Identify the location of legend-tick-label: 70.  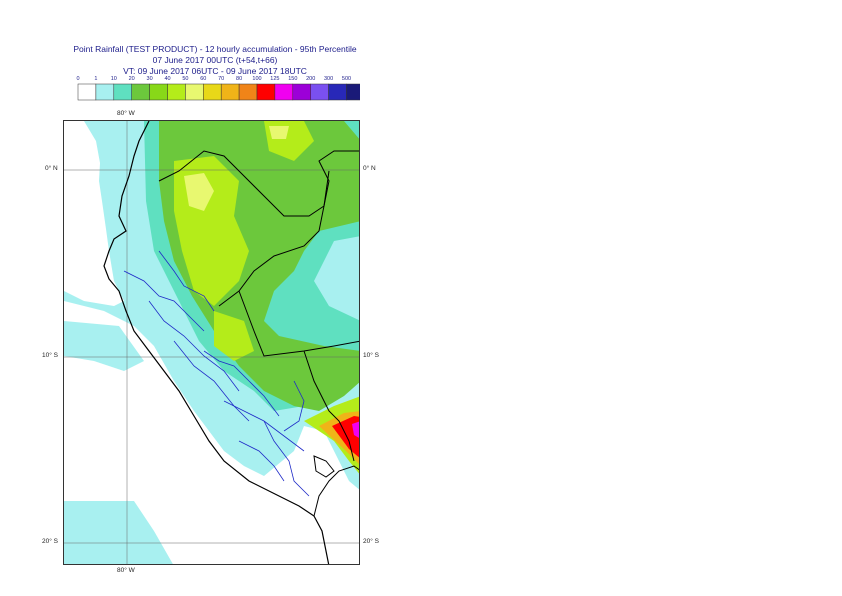
(221, 79).